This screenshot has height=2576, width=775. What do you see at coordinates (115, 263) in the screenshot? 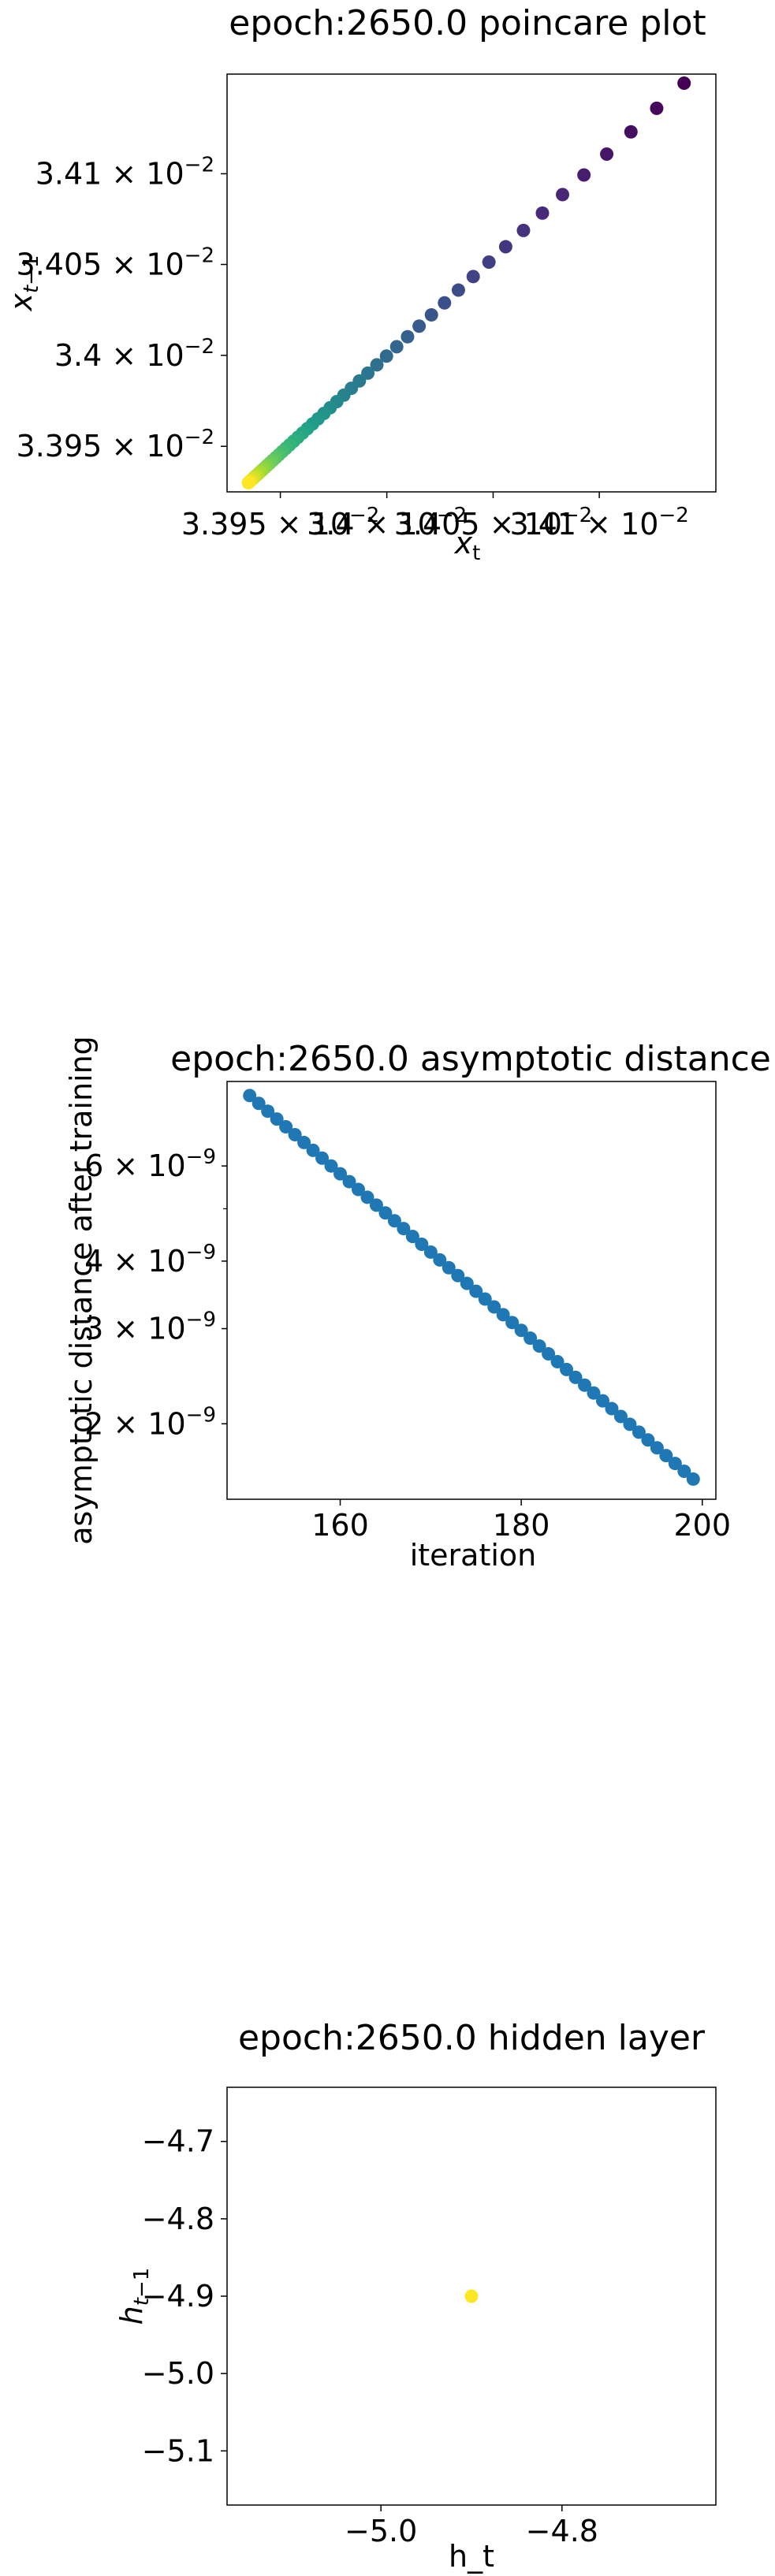
I see `y-tick-label: 3.405 × 10⁻²` at bounding box center [115, 263].